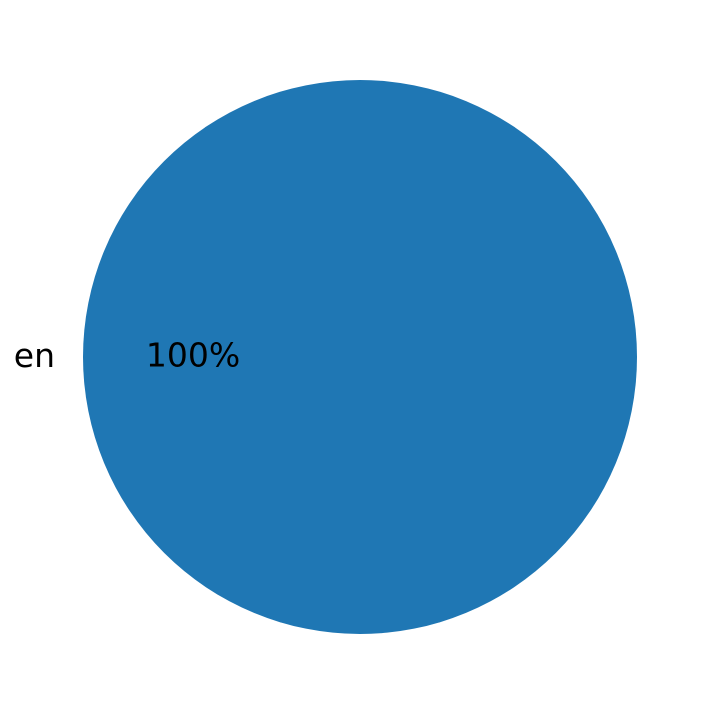  I want to click on pie-slice-percentage: 100%, so click(193, 355).